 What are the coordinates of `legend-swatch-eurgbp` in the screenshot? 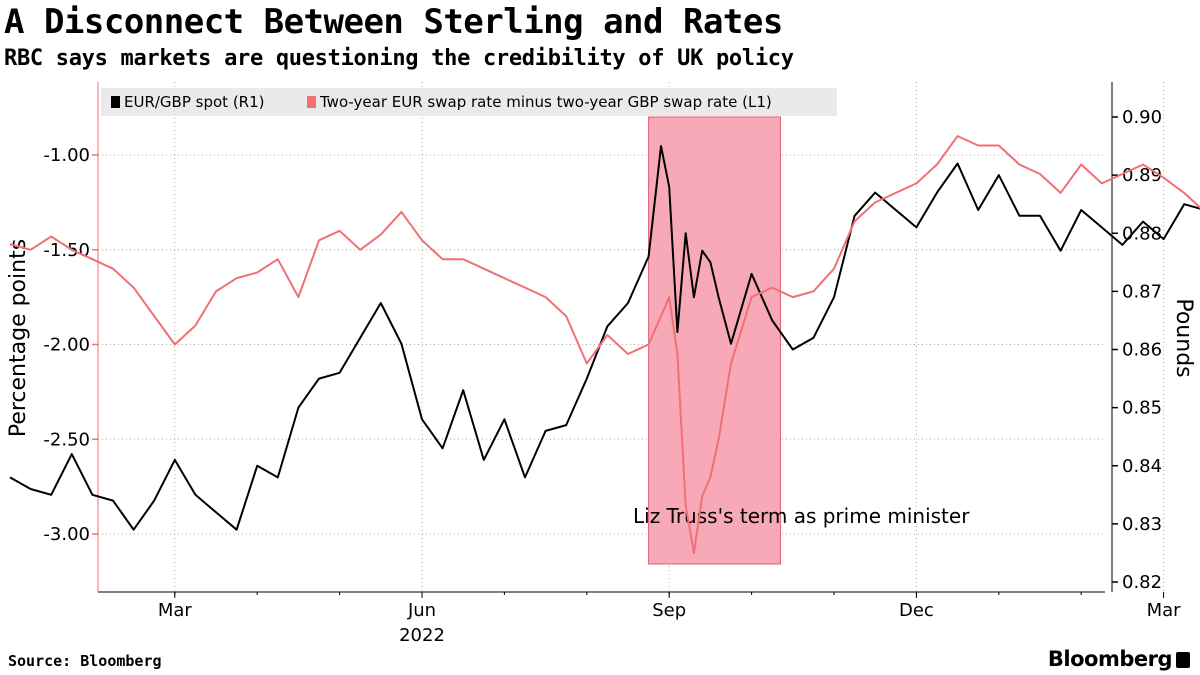 It's located at (115, 102).